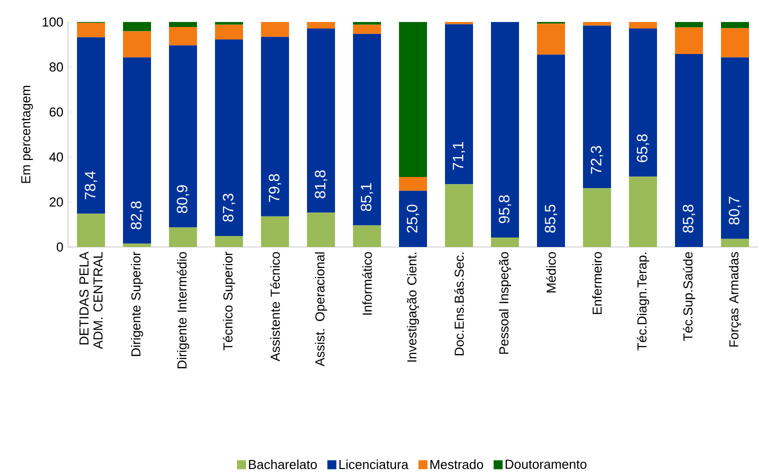  What do you see at coordinates (56, 67) in the screenshot?
I see `y-tick-label: 80` at bounding box center [56, 67].